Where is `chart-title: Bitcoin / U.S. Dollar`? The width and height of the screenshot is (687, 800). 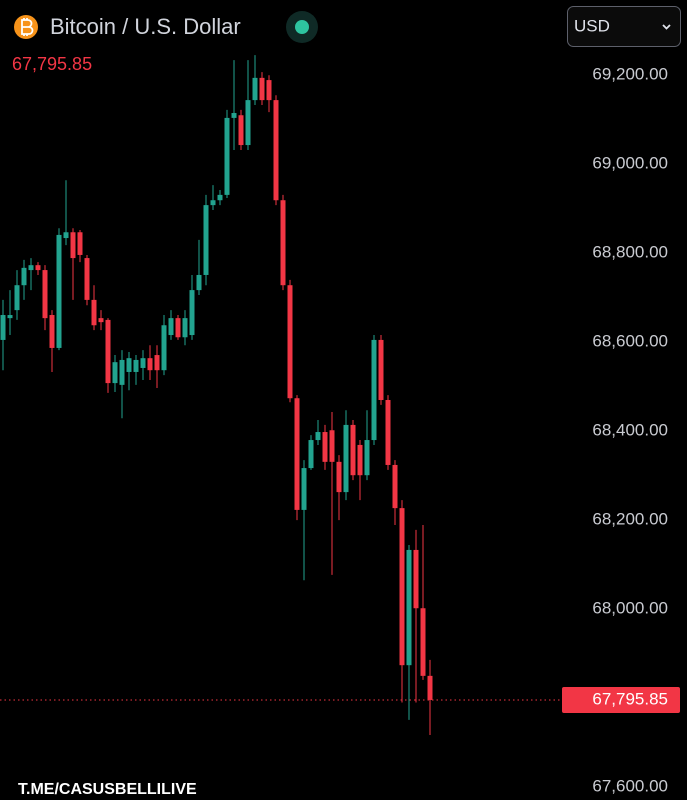
chart-title: Bitcoin / U.S. Dollar is located at coordinates (145, 26).